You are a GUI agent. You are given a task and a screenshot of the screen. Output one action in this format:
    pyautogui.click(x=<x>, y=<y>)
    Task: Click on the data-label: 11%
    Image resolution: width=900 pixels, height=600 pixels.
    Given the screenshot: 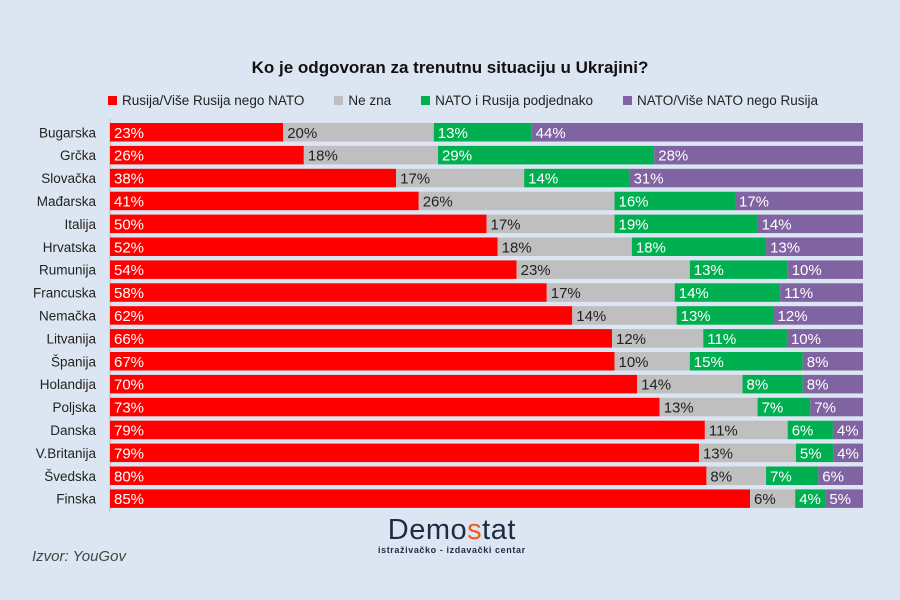 What is the action you would take?
    pyautogui.click(x=798, y=293)
    